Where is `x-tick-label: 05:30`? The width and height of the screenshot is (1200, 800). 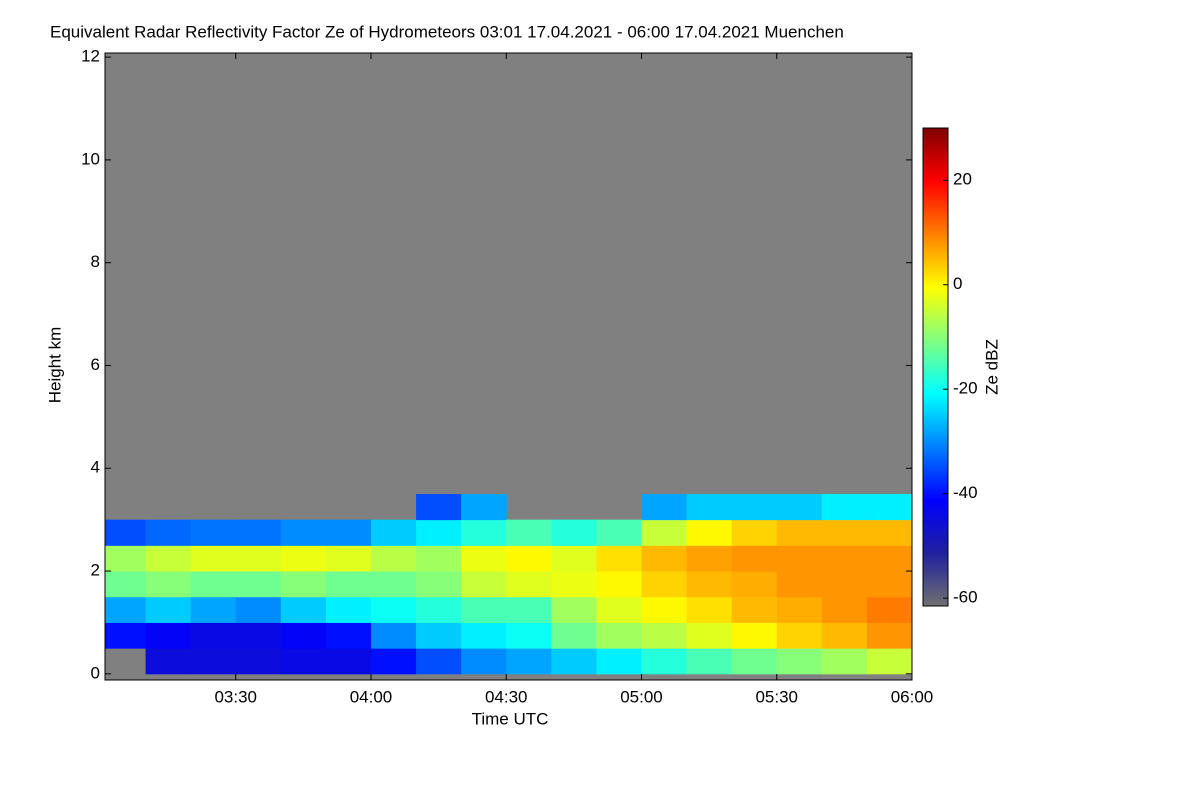
x-tick-label: 05:30 is located at coordinates (776, 696).